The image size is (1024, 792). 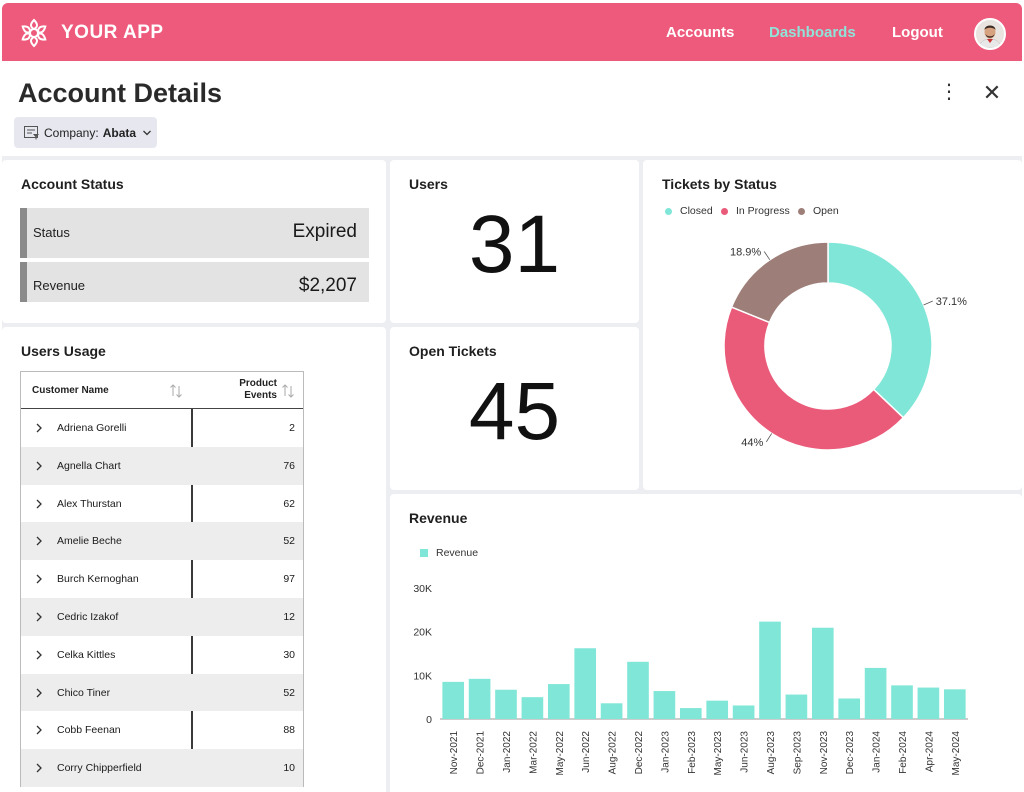 What do you see at coordinates (120, 93) in the screenshot?
I see `page-title: Account Details` at bounding box center [120, 93].